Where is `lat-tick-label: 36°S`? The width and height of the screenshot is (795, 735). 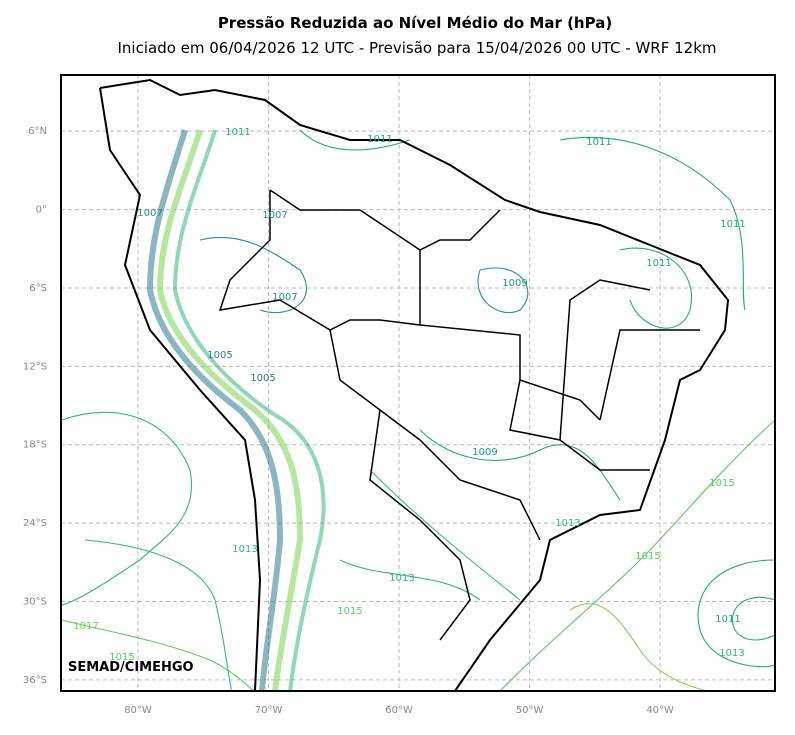
lat-tick-label: 36°S is located at coordinates (35, 680).